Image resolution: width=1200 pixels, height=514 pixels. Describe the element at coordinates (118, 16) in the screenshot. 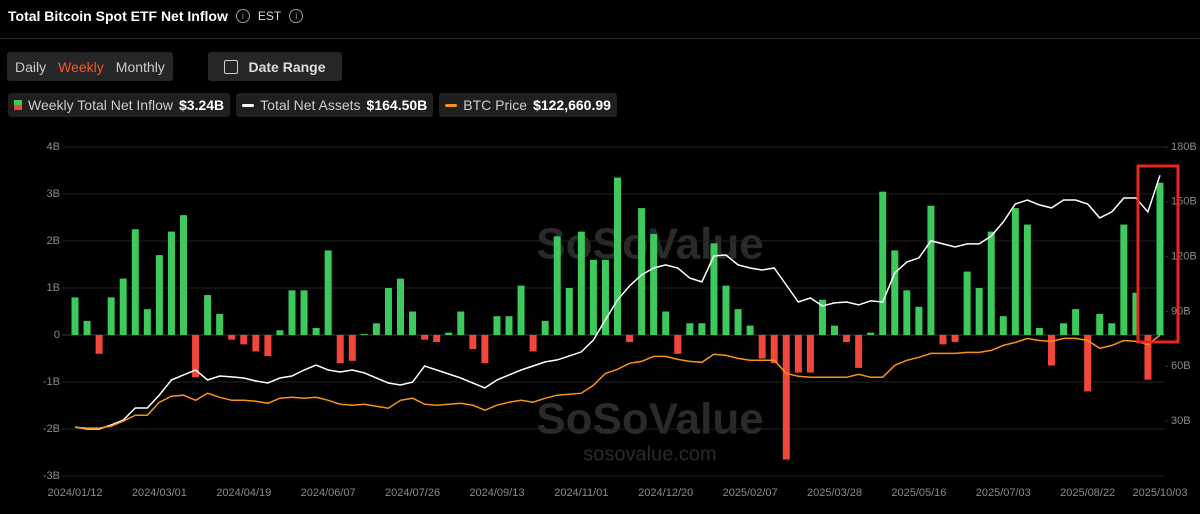

I see `title: Total Bitcoin Spot ETF Net Inflow` at that location.